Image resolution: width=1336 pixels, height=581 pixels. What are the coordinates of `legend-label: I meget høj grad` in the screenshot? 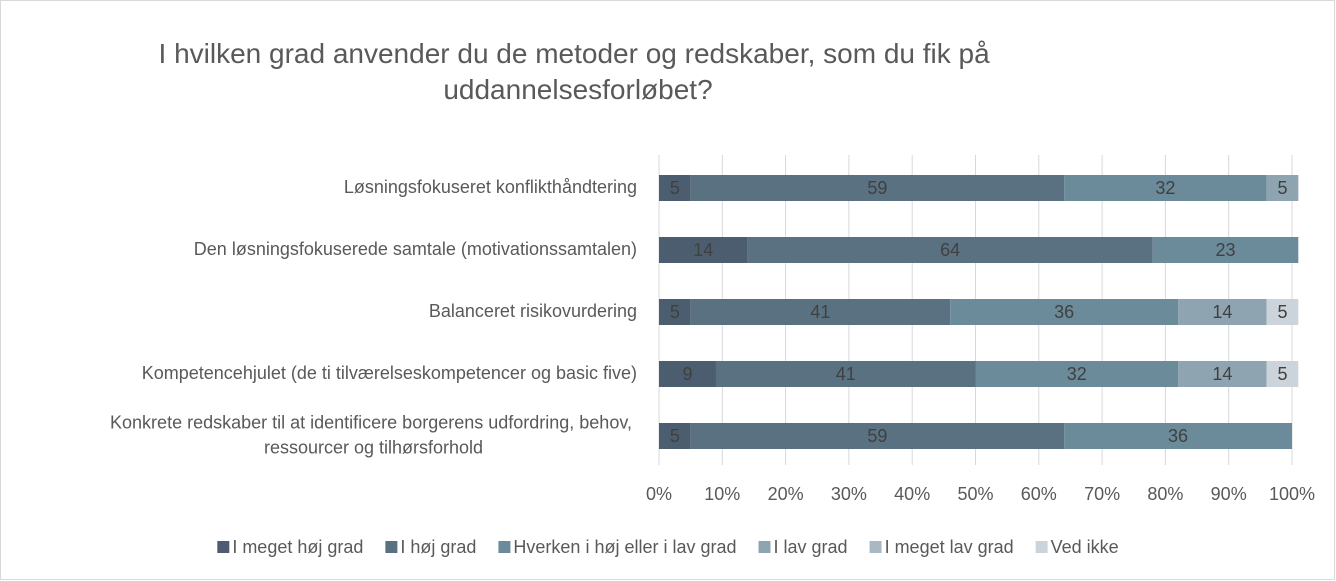 It's located at (297, 547).